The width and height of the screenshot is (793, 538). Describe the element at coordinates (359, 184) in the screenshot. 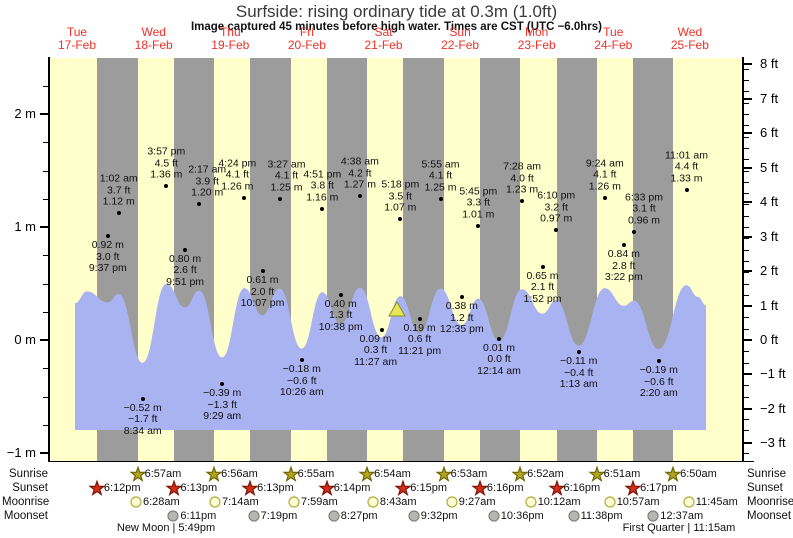

I see `tide-label-line: 1.27 m` at that location.